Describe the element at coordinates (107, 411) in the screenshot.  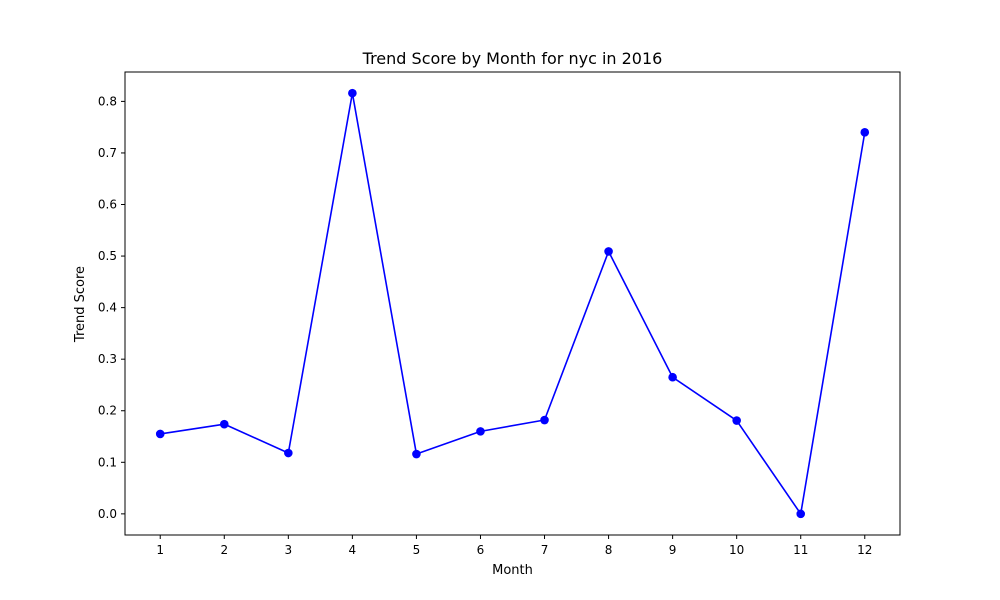
I see `y-tick-label: 0.2` at that location.